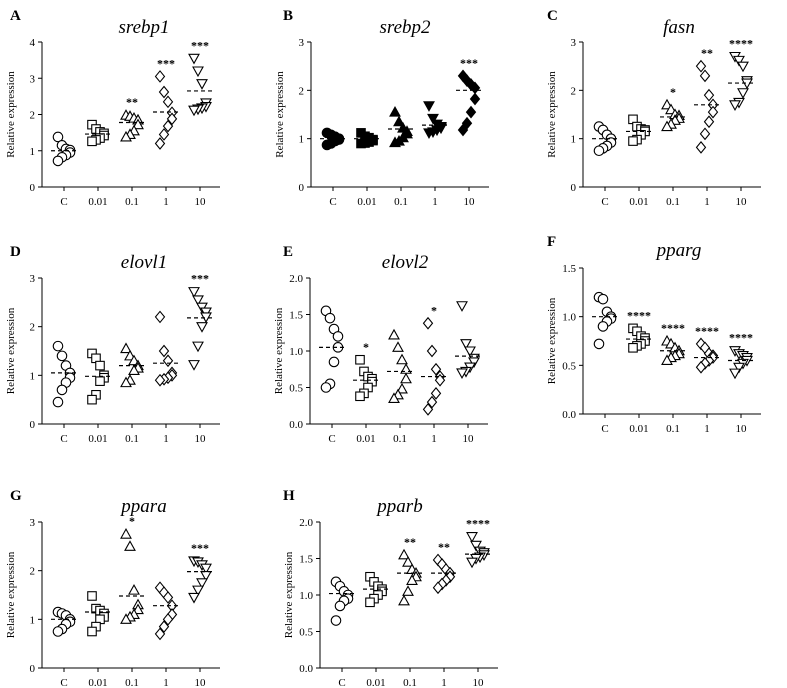 The width and height of the screenshot is (787, 688). What do you see at coordinates (574, 43) in the screenshot?
I see `y-tick-label: 3` at bounding box center [574, 43].